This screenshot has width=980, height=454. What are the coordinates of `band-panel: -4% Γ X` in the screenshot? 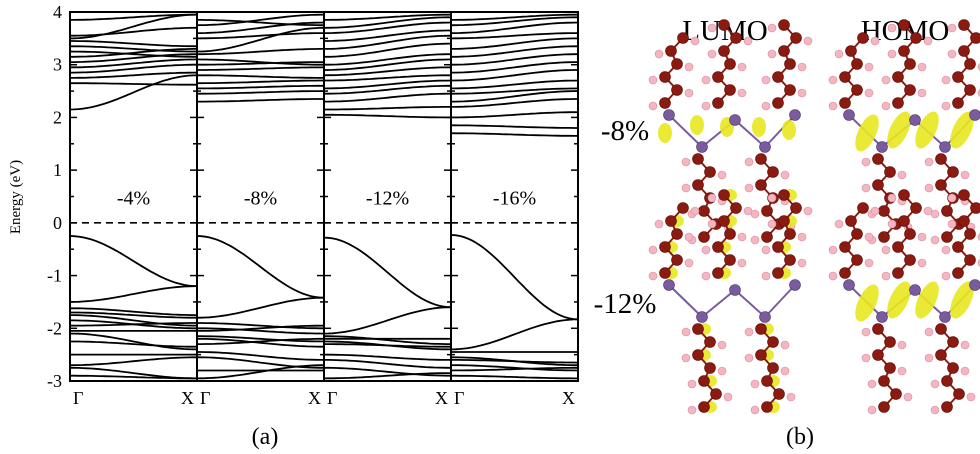 It's located at (133, 209).